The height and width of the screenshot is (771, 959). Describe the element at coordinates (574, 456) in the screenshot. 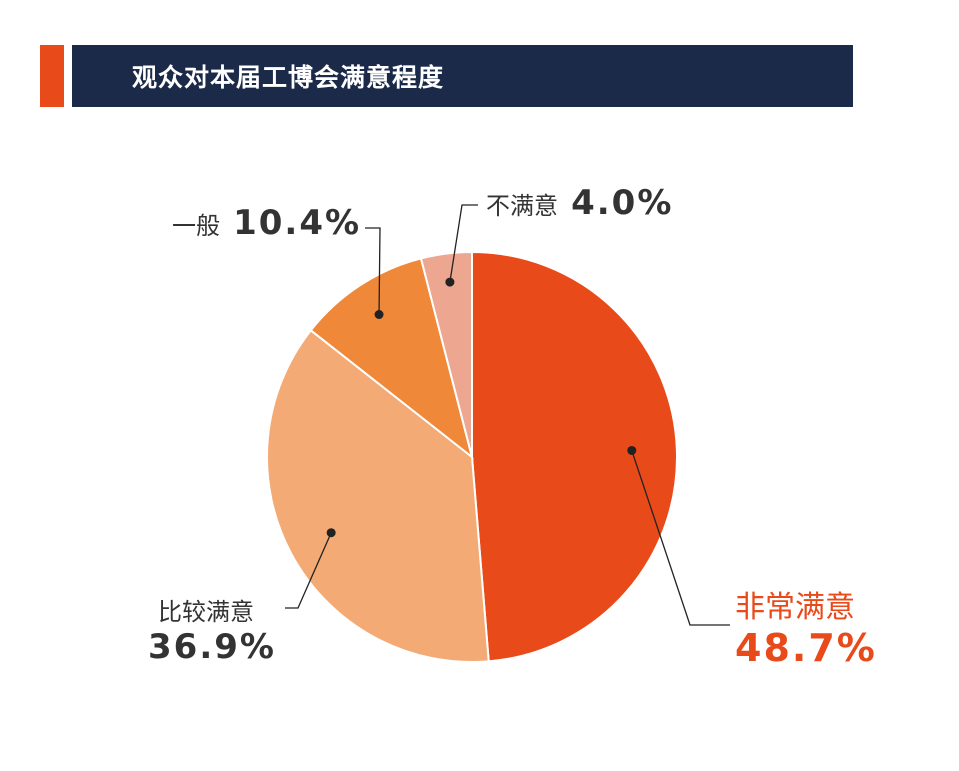

I see `pie-slice-very-satisfied` at that location.